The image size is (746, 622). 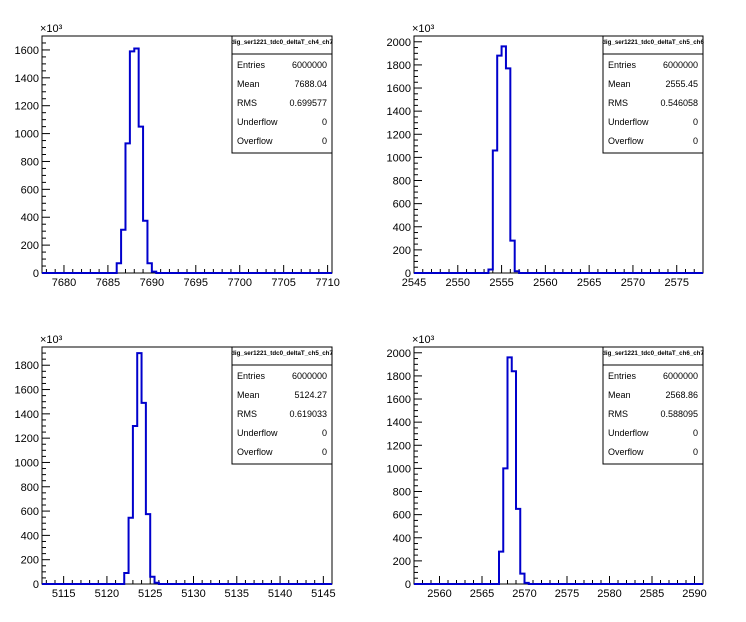 What do you see at coordinates (310, 84) in the screenshot?
I see `stats-value: 7688.04` at bounding box center [310, 84].